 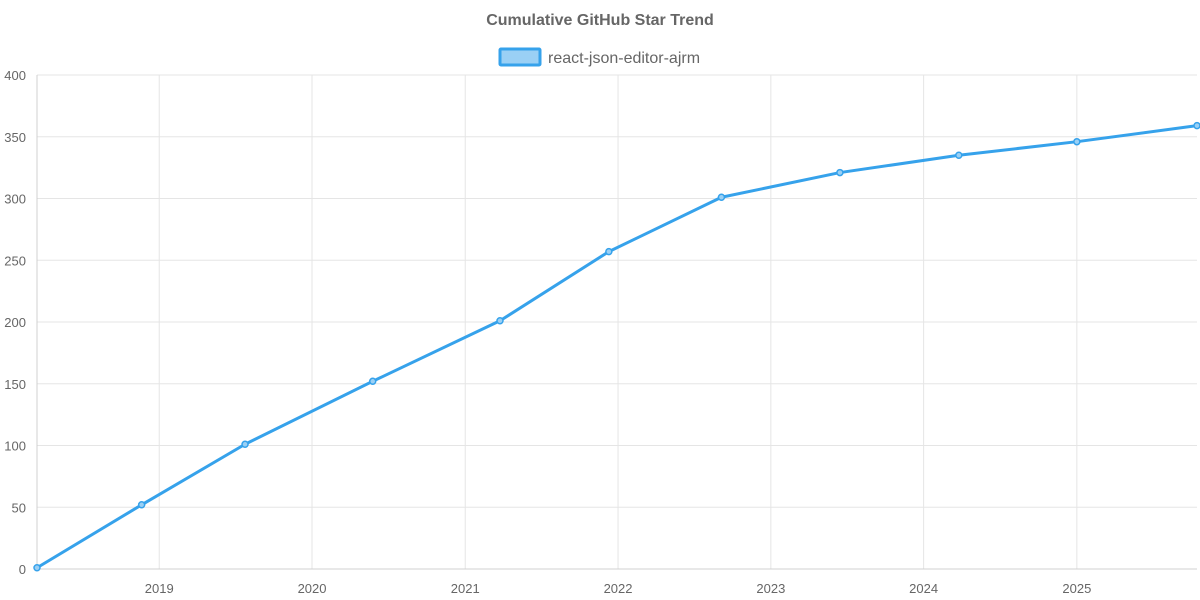 What do you see at coordinates (600, 20) in the screenshot?
I see `chart-title: Cumulative GitHub Star Trend` at bounding box center [600, 20].